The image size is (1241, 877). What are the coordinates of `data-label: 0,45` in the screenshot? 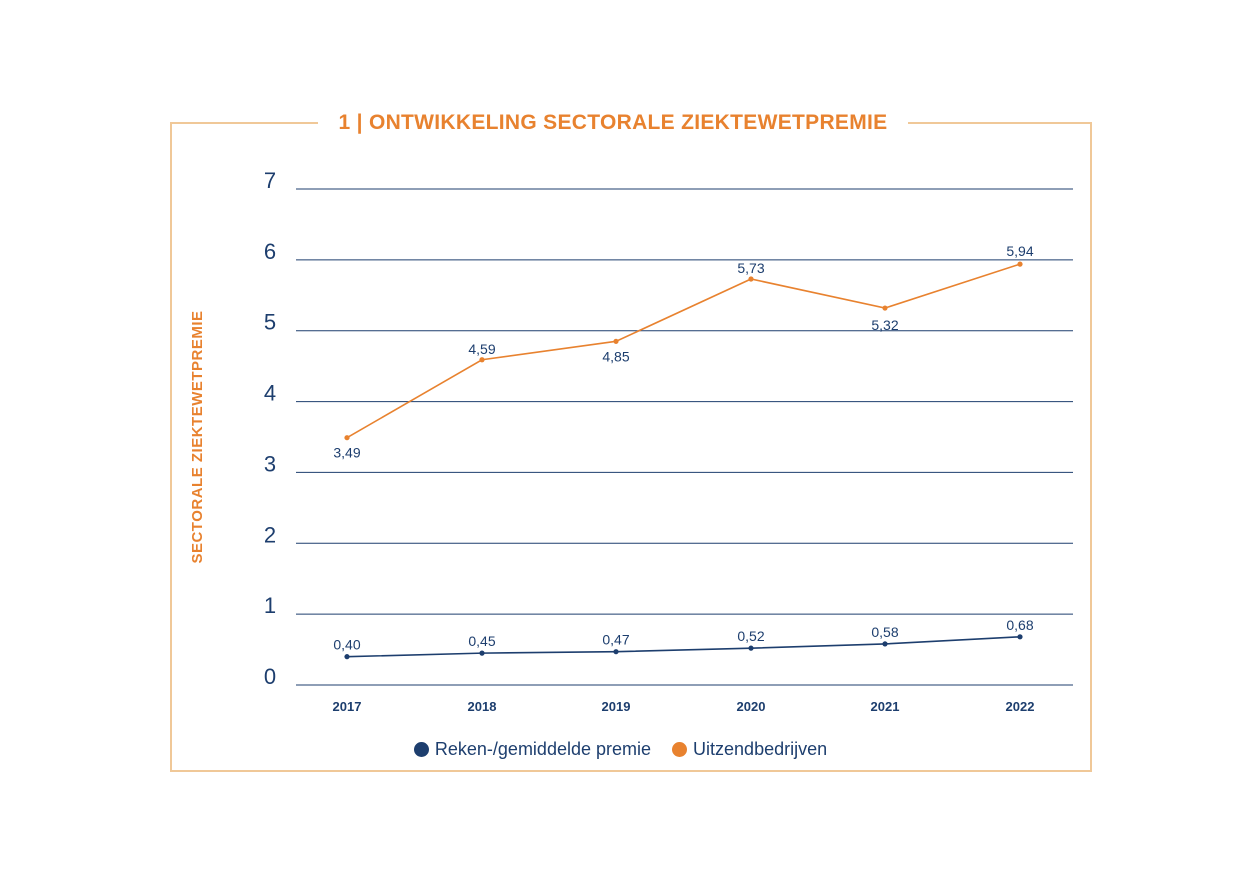 It's located at (481, 641).